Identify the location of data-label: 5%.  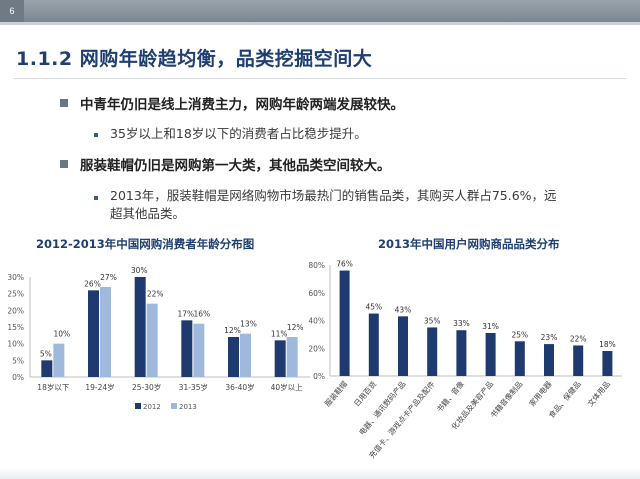
(46, 353).